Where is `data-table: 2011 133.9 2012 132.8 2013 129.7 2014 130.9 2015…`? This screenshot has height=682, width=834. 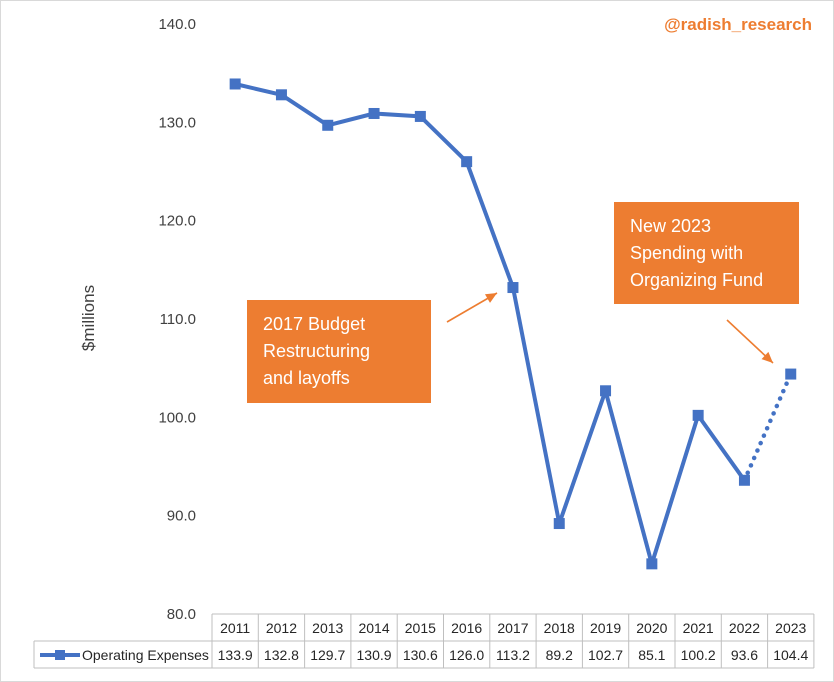
data-table: 2011 133.9 2012 132.8 2013 129.7 2014 130.9 2015… is located at coordinates (424, 641).